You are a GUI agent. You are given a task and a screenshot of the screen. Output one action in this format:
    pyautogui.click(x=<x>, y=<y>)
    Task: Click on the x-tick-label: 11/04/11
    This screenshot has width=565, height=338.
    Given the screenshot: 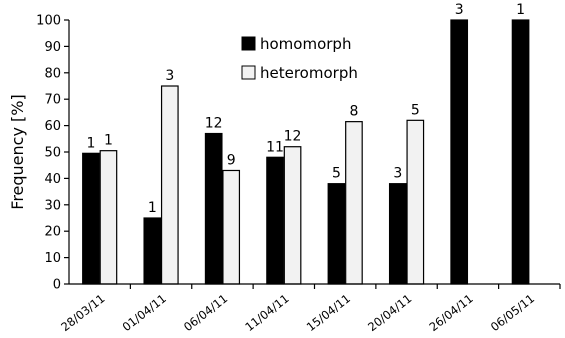 What is the action you would take?
    pyautogui.click(x=266, y=312)
    